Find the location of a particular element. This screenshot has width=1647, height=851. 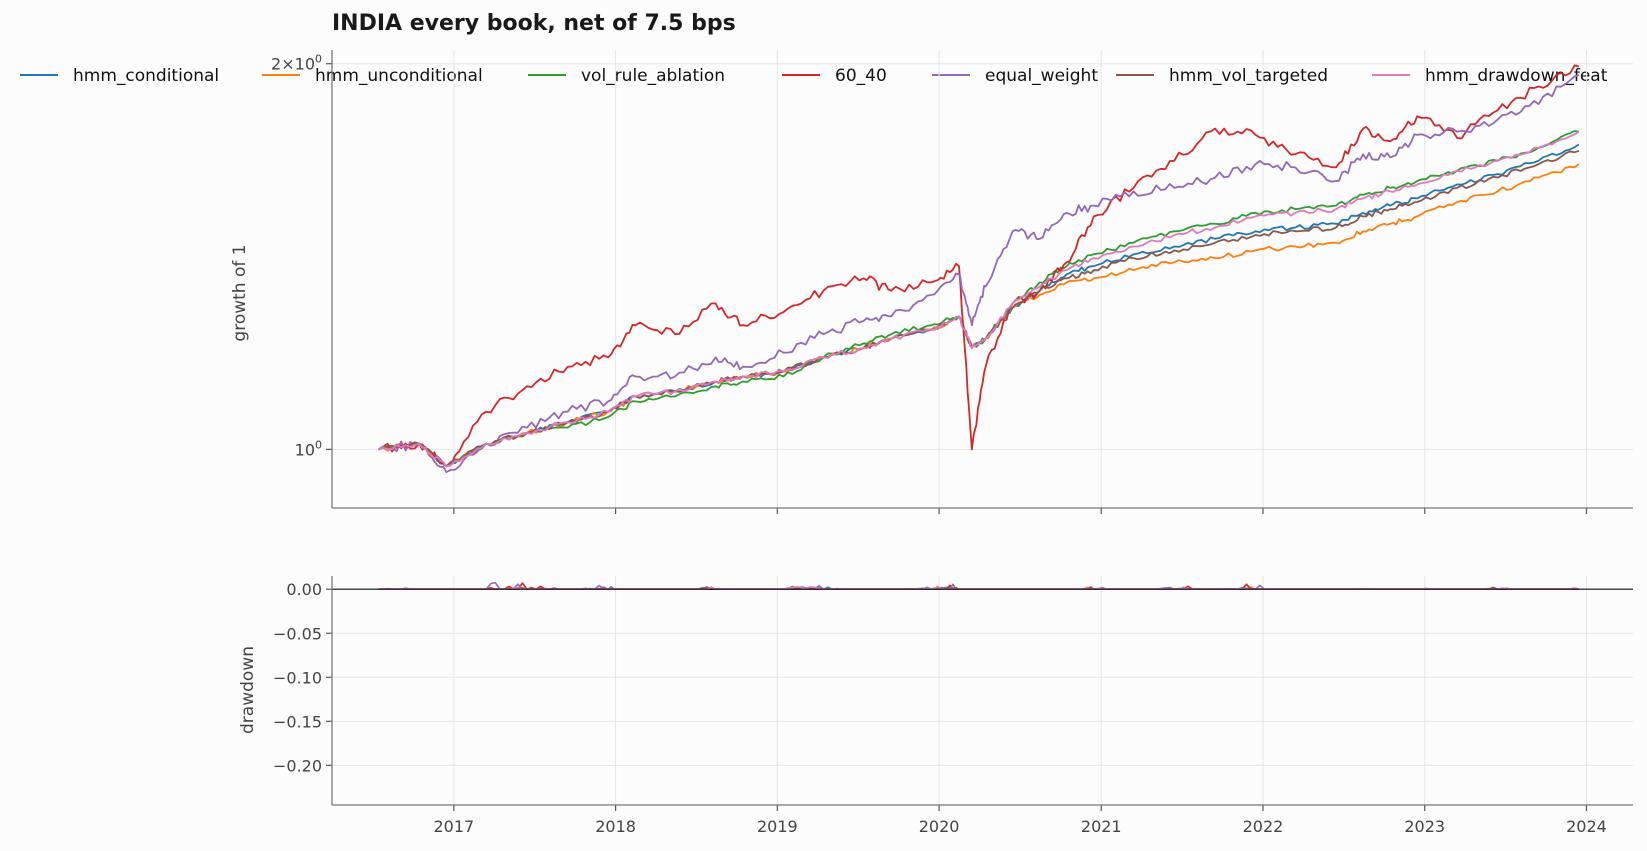

bottom-xtick-label: 2018 is located at coordinates (615, 826).